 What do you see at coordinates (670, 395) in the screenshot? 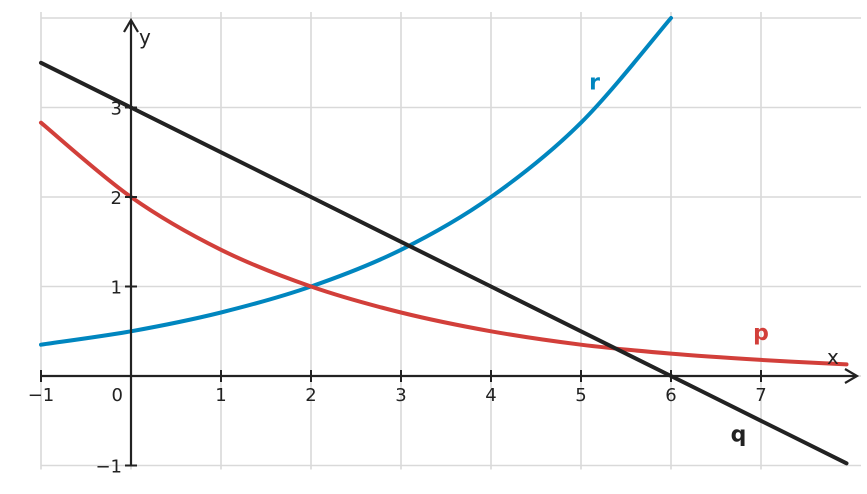
I see `x-tick-label-6: 6` at bounding box center [670, 395].